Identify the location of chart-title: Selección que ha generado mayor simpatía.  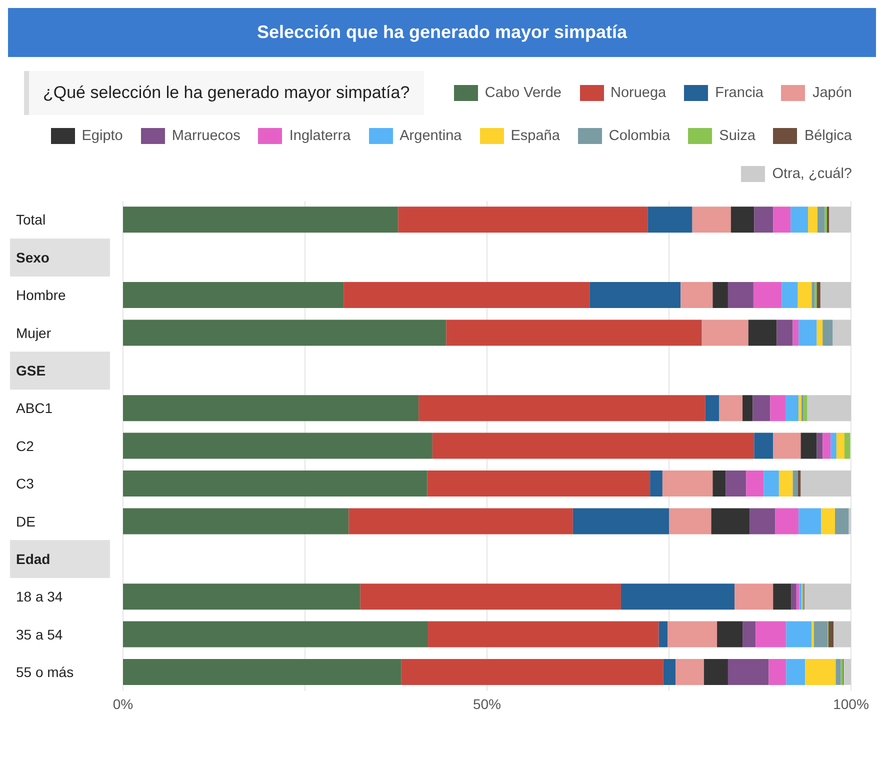
(442, 32).